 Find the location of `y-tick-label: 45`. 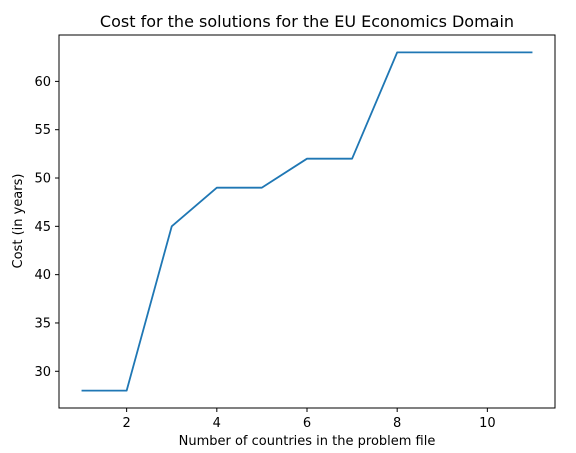

y-tick-label: 45 is located at coordinates (42, 227).